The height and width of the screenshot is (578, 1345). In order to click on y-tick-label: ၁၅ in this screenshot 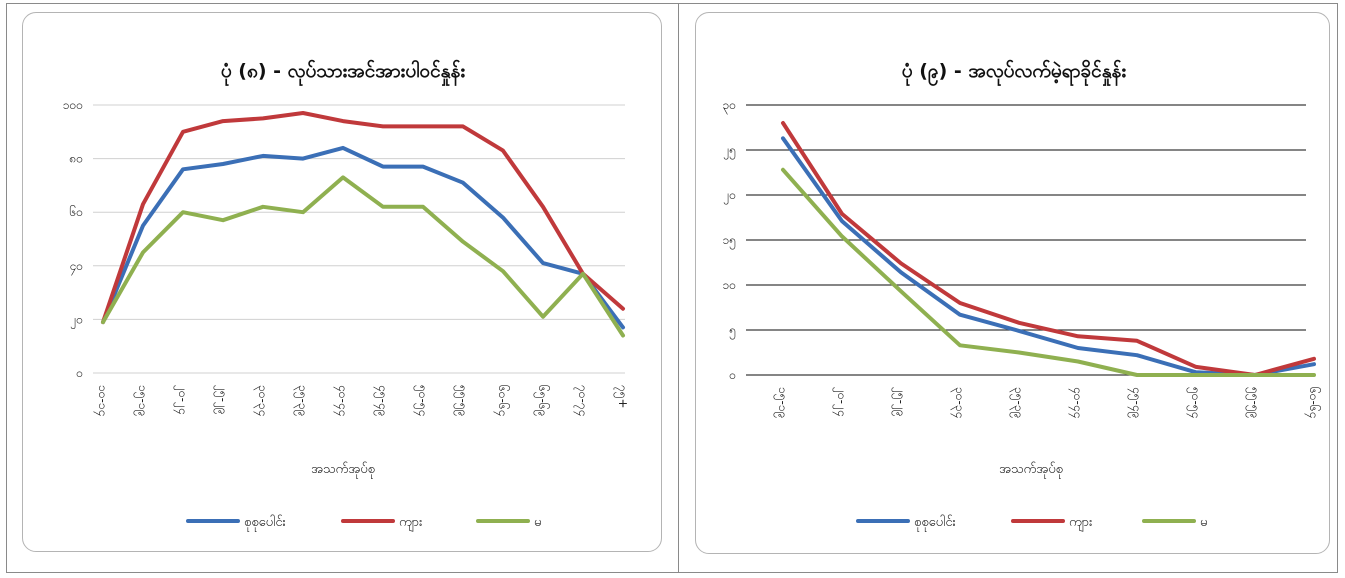, I will do `click(730, 241)`.